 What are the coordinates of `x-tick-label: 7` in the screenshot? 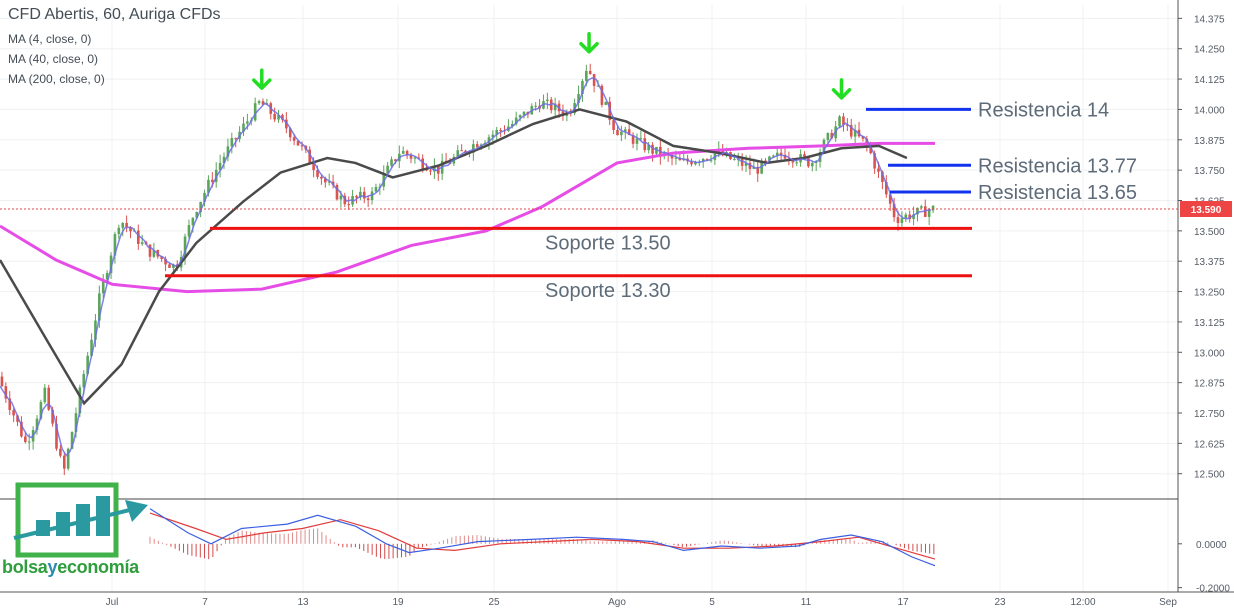 It's located at (205, 602).